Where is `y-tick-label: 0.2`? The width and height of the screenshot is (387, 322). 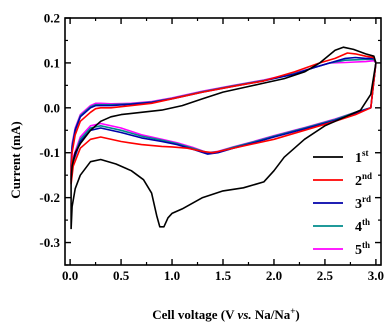 y-tick-label: 0.2 is located at coordinates (52, 18).